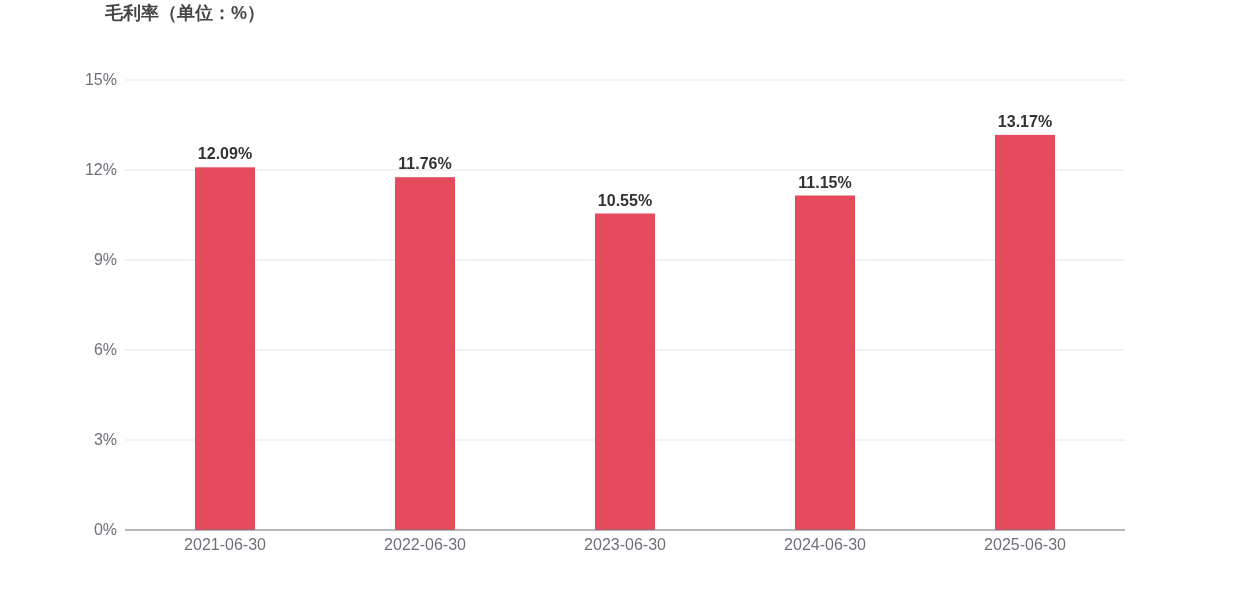 Image resolution: width=1250 pixels, height=600 pixels. What do you see at coordinates (100, 79) in the screenshot?
I see `y-tick-label: 15%` at bounding box center [100, 79].